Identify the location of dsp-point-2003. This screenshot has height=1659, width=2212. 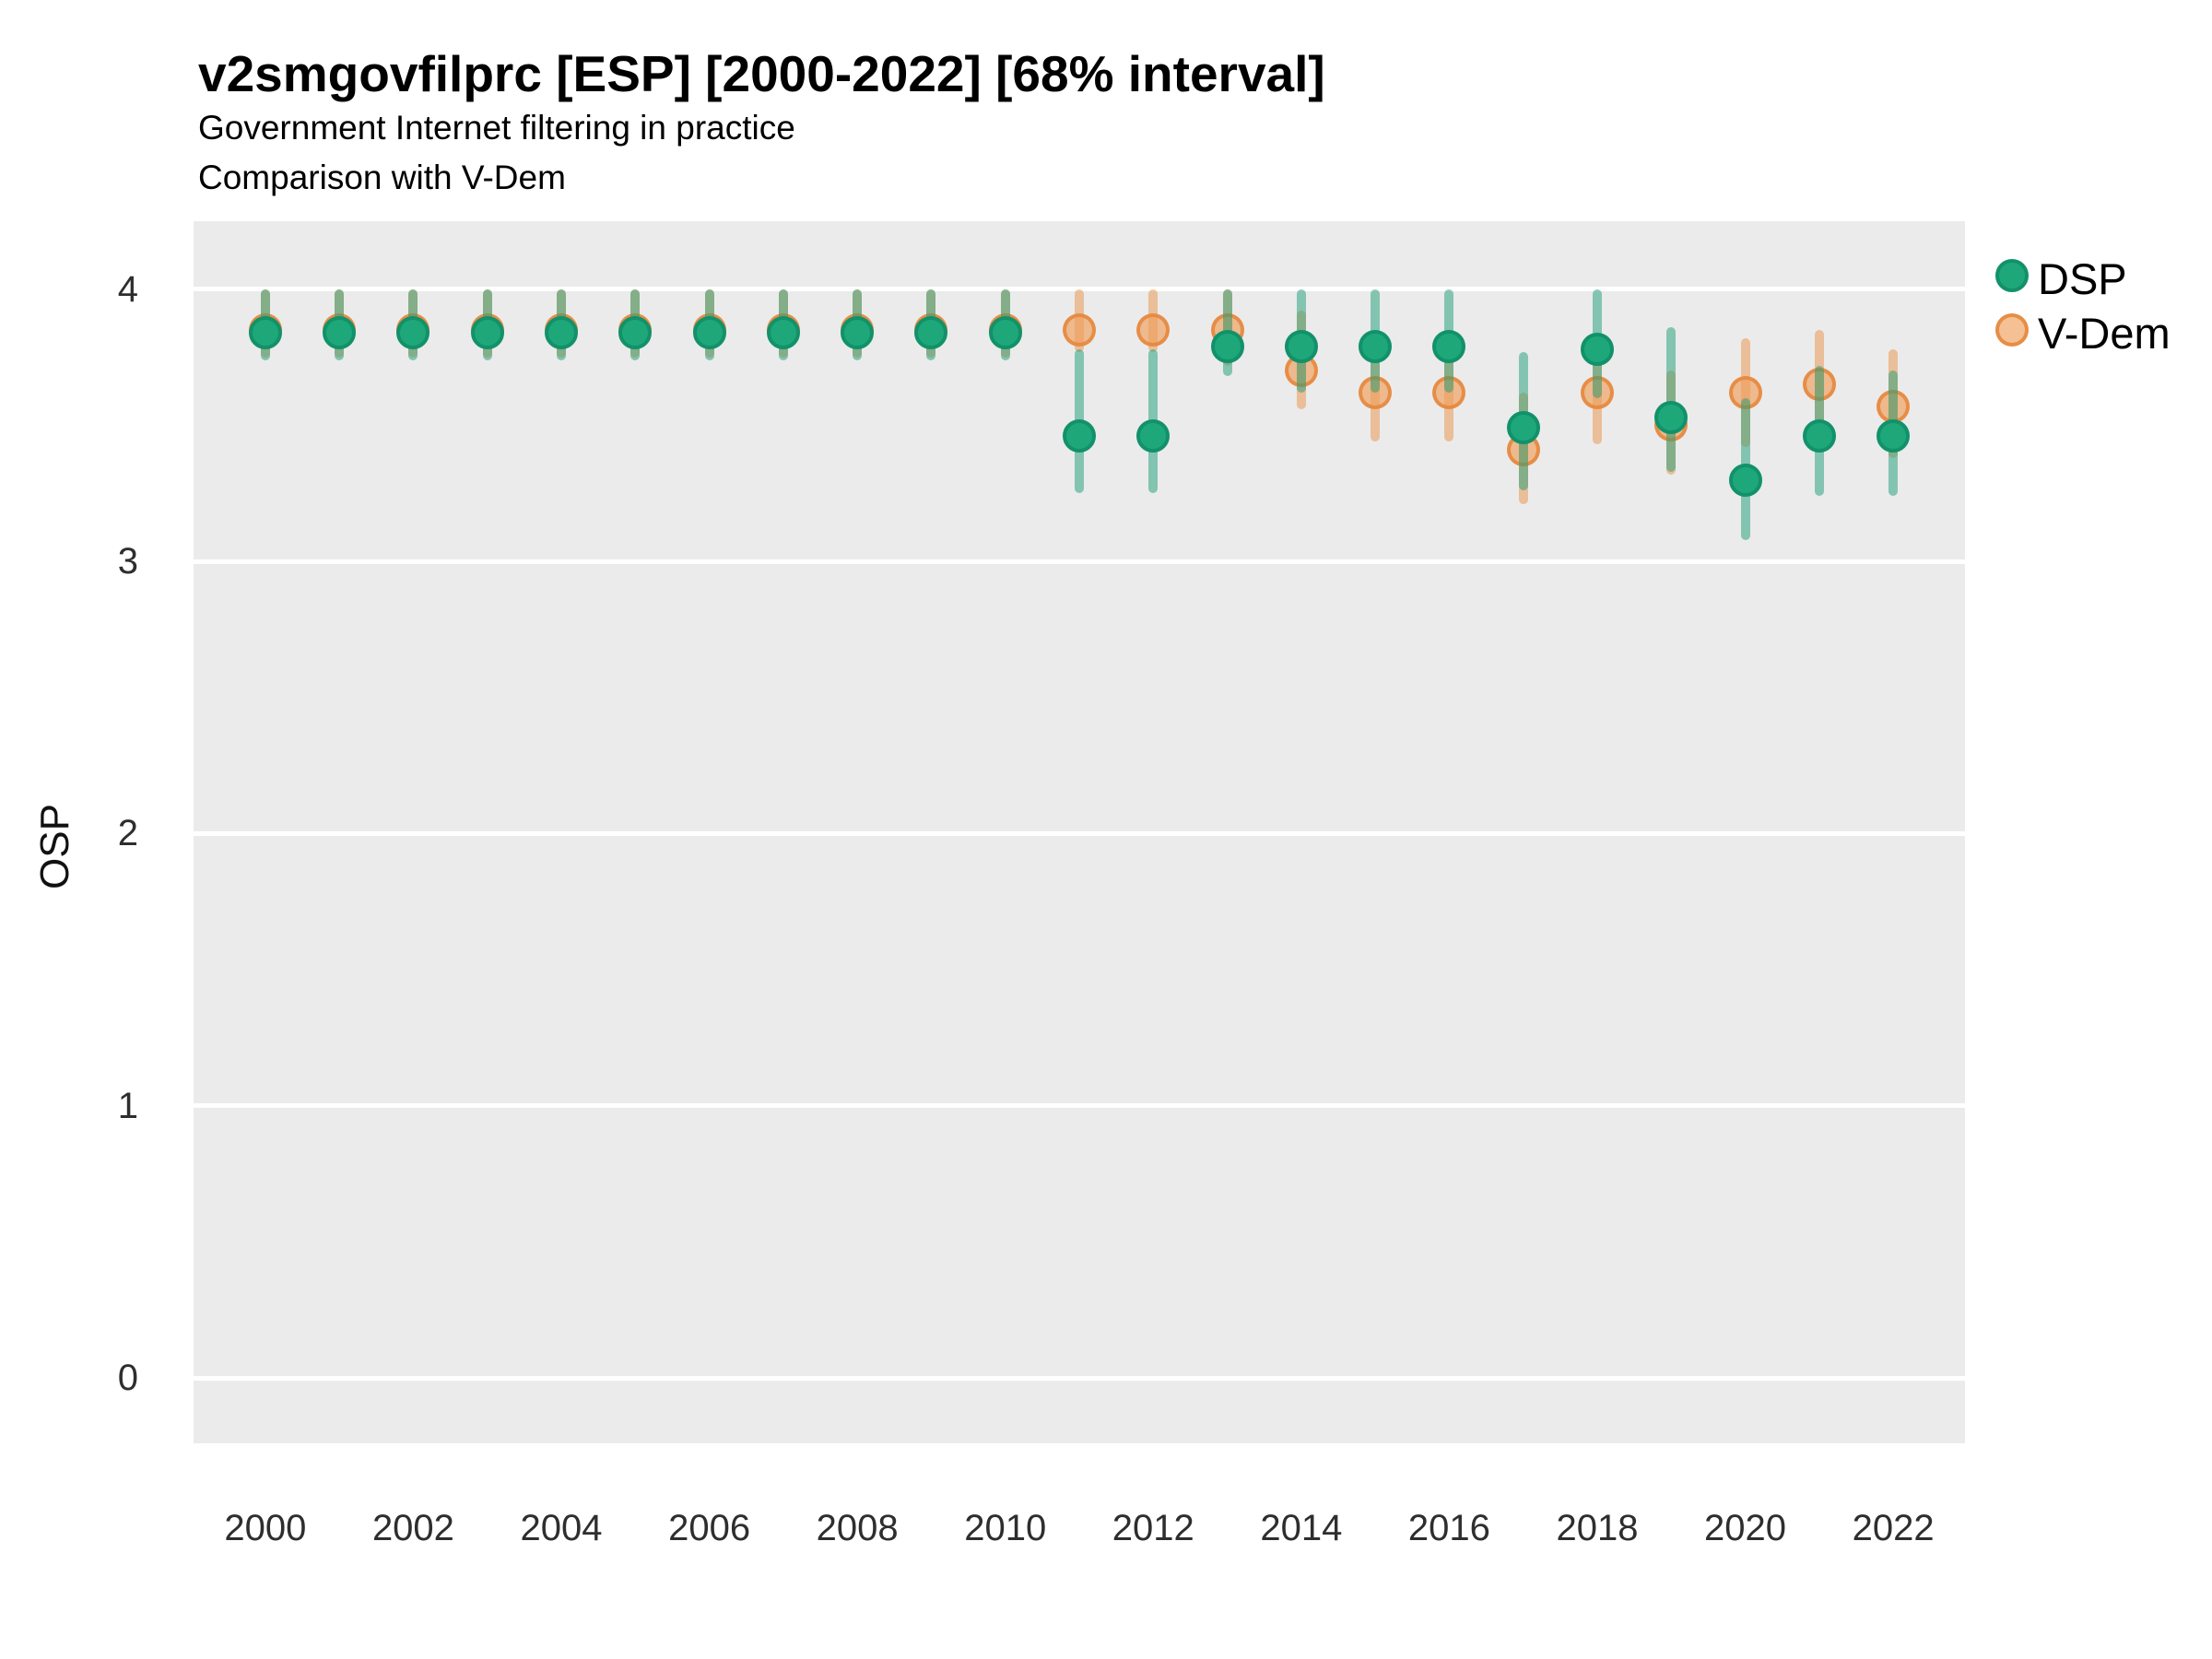
(487, 333).